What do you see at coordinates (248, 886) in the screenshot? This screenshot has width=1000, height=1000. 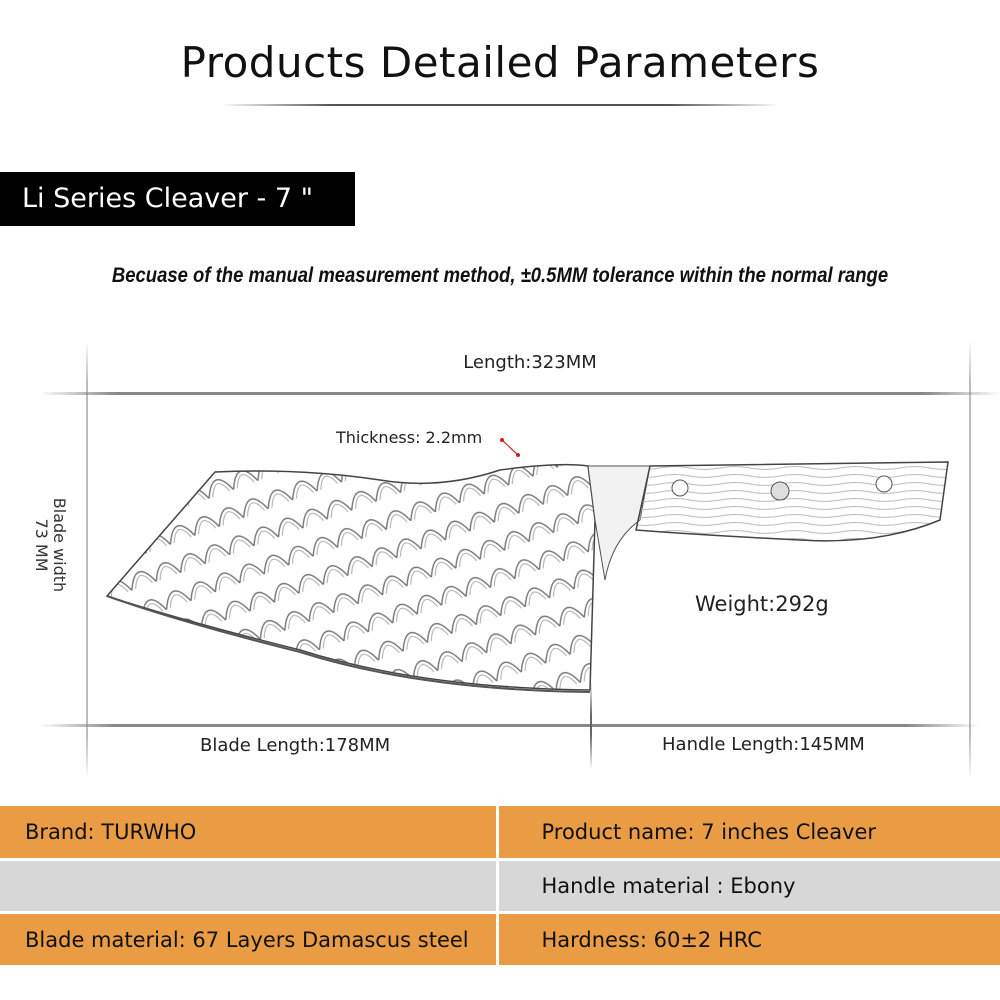 I see `spec-empty` at bounding box center [248, 886].